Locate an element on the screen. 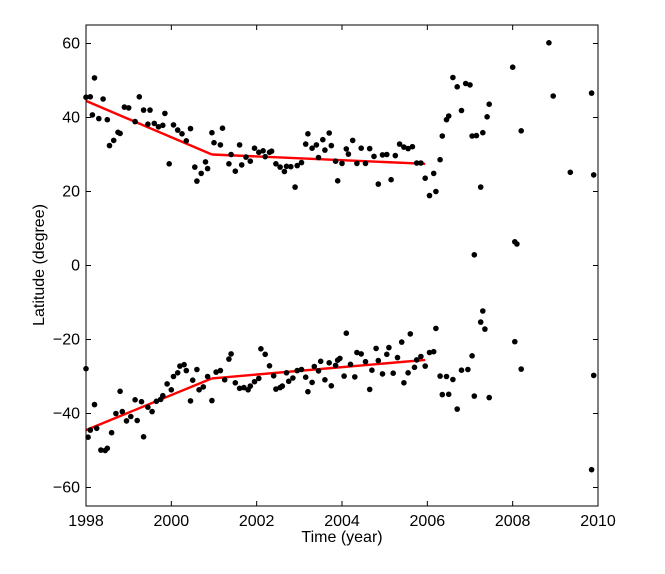 This screenshot has height=574, width=665. y-tick-label: 0 is located at coordinates (75, 266).